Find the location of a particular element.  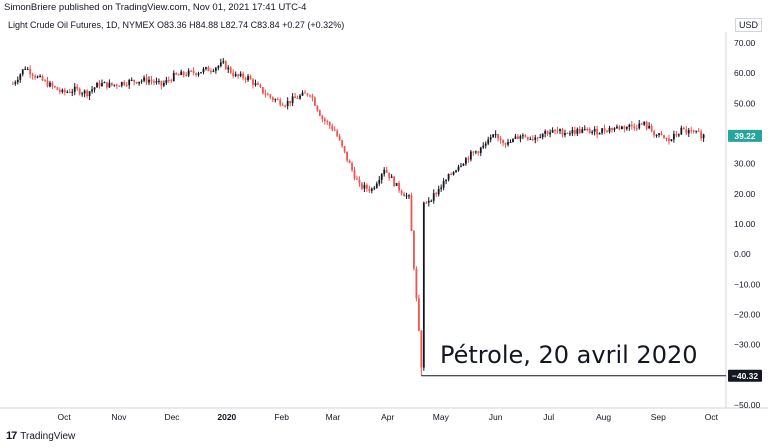

min-price-tag: −40.32 is located at coordinates (745, 375).